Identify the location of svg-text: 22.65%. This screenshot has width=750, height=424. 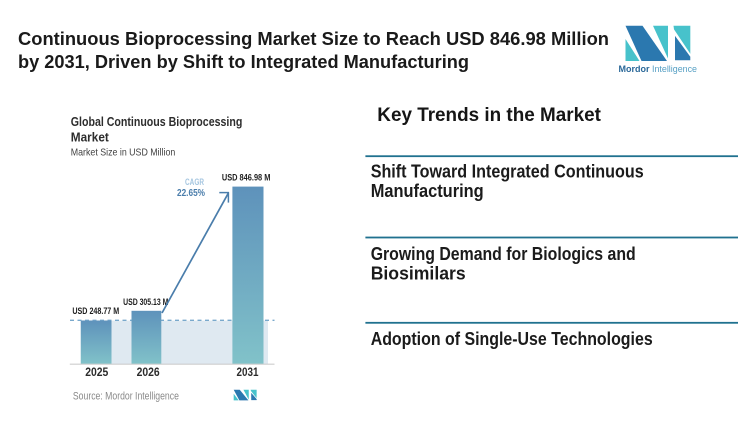
(191, 193).